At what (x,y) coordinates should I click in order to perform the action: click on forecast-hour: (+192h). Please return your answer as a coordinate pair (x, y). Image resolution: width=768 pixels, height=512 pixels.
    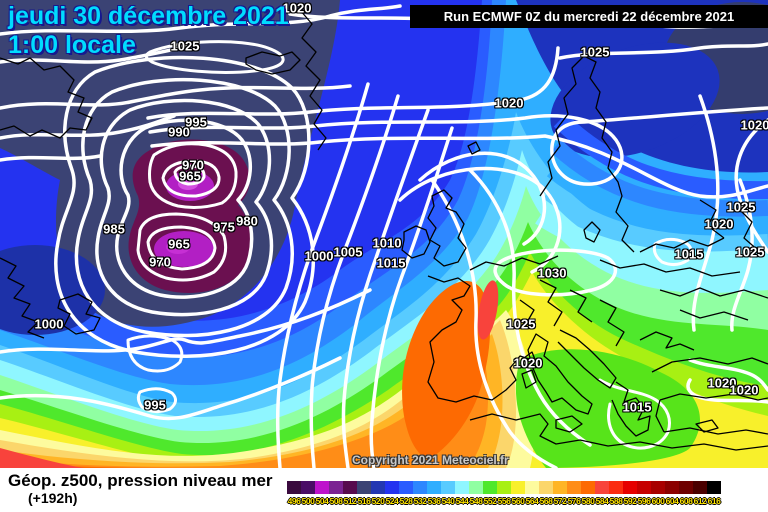
    Looking at the image, I should click on (53, 498).